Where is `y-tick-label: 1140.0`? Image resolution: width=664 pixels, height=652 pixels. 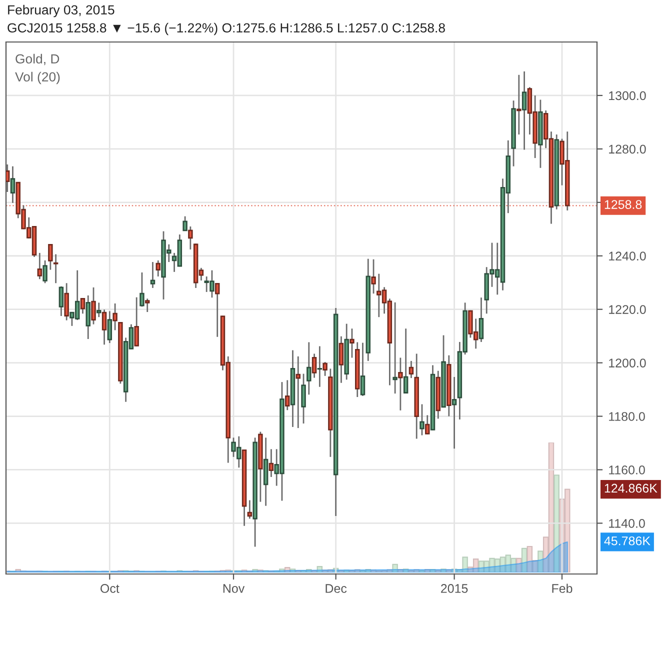 y-tick-label: 1140.0 is located at coordinates (627, 523).